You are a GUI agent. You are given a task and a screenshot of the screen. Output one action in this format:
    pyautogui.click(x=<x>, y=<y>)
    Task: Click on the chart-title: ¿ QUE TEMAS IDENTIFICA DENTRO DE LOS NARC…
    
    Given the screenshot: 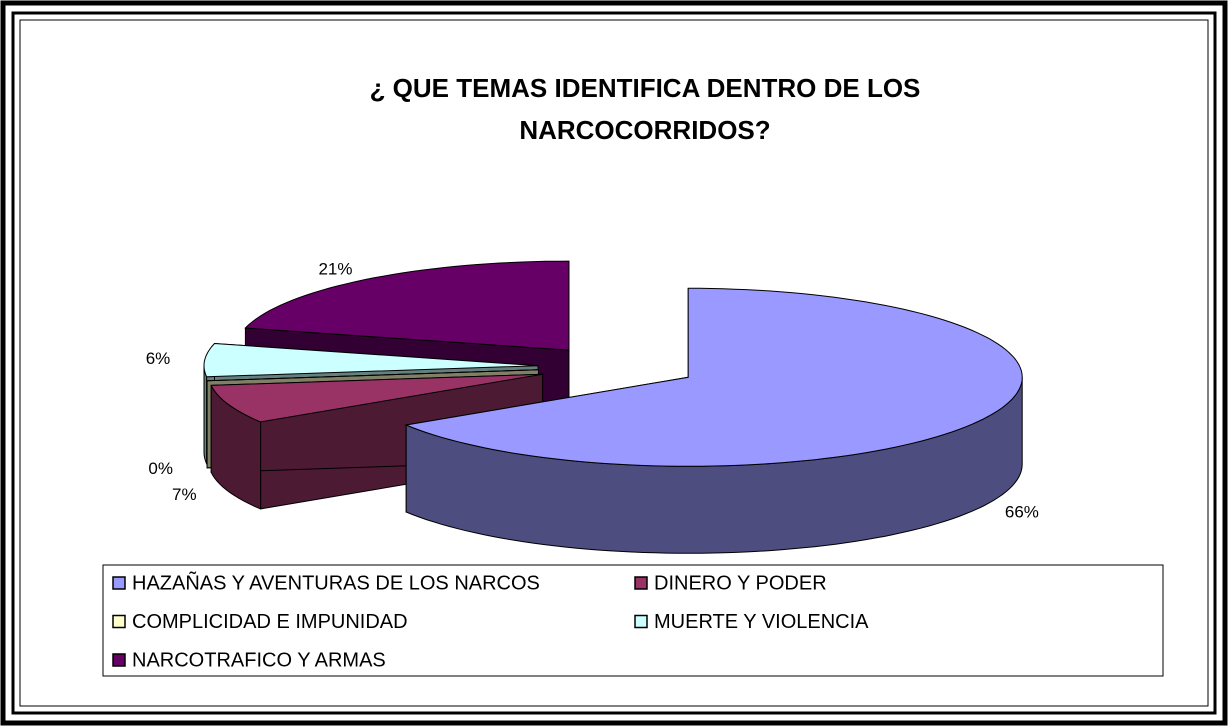 What is the action you would take?
    pyautogui.click(x=645, y=109)
    